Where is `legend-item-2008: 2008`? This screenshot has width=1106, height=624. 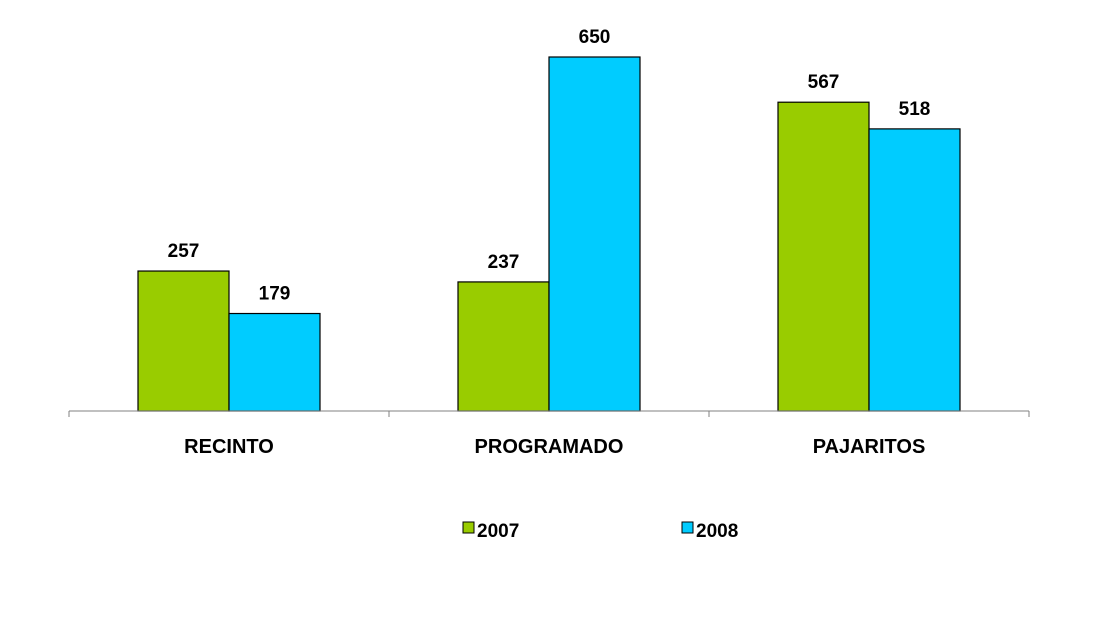 legend-item-2008: 2008 is located at coordinates (709, 531).